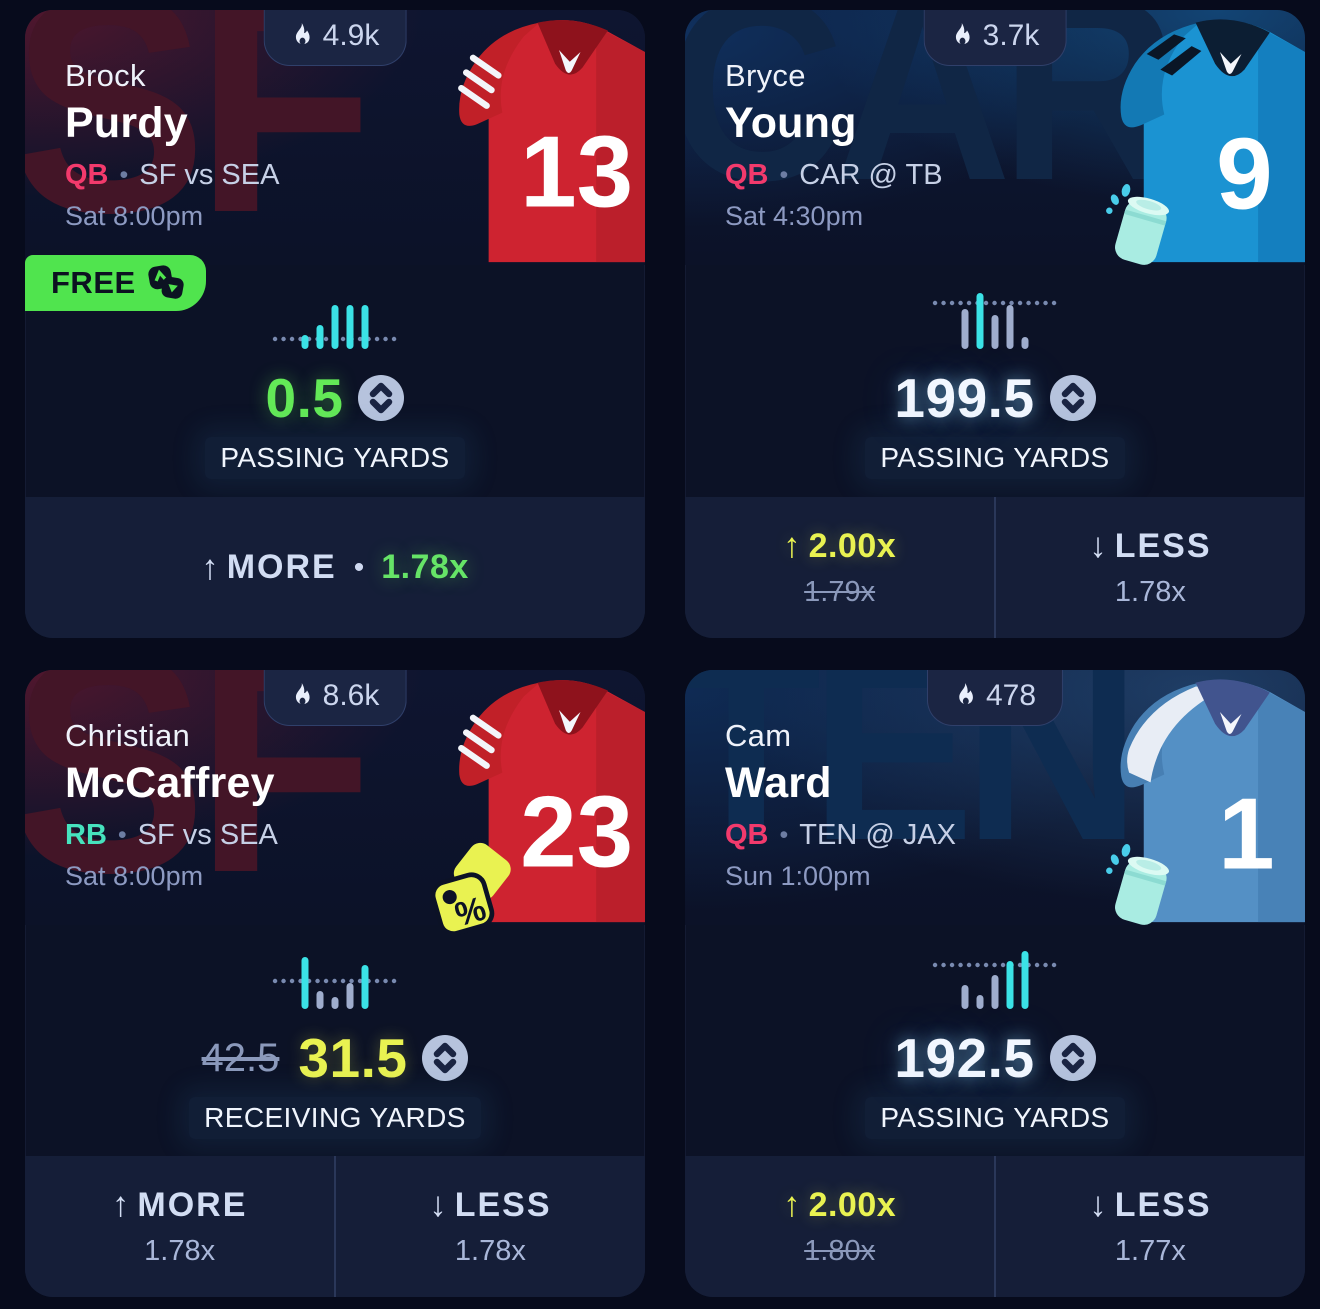  What do you see at coordinates (126, 123) in the screenshot?
I see `player-last-name: Purdy` at bounding box center [126, 123].